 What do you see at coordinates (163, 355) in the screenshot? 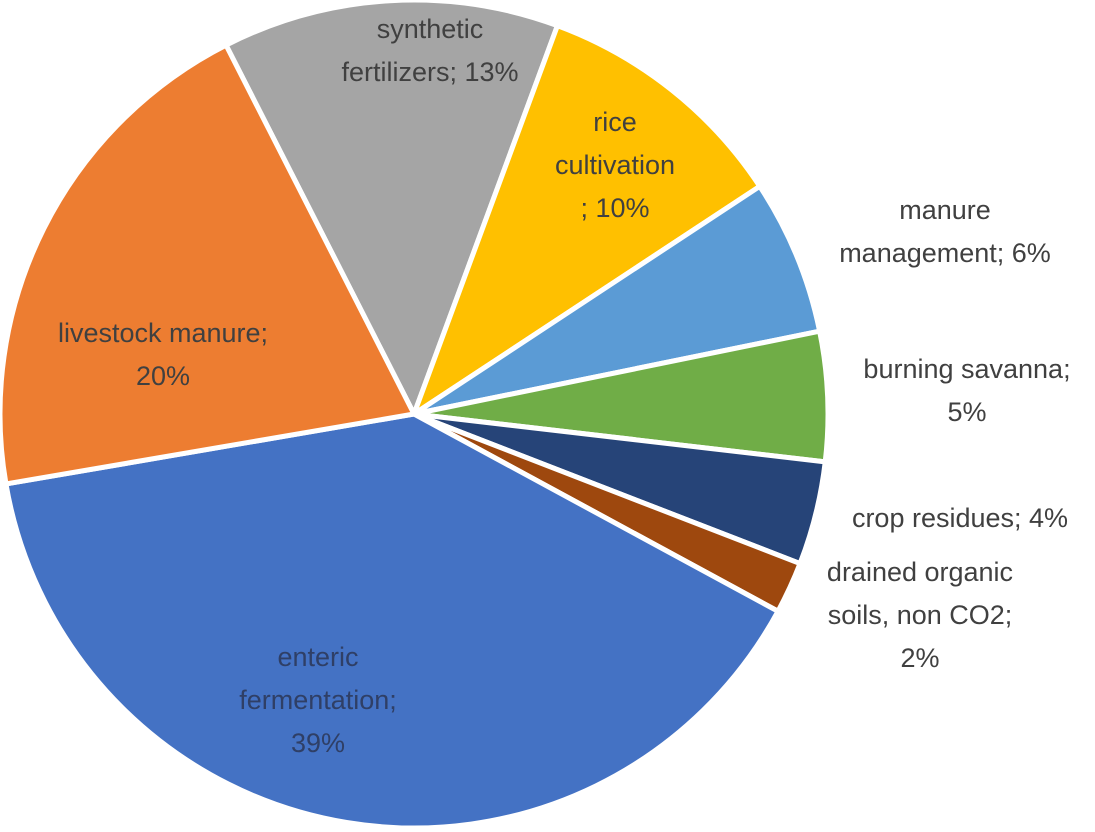
I see `data-label-livestock-manure: livestock manure; 20%` at bounding box center [163, 355].